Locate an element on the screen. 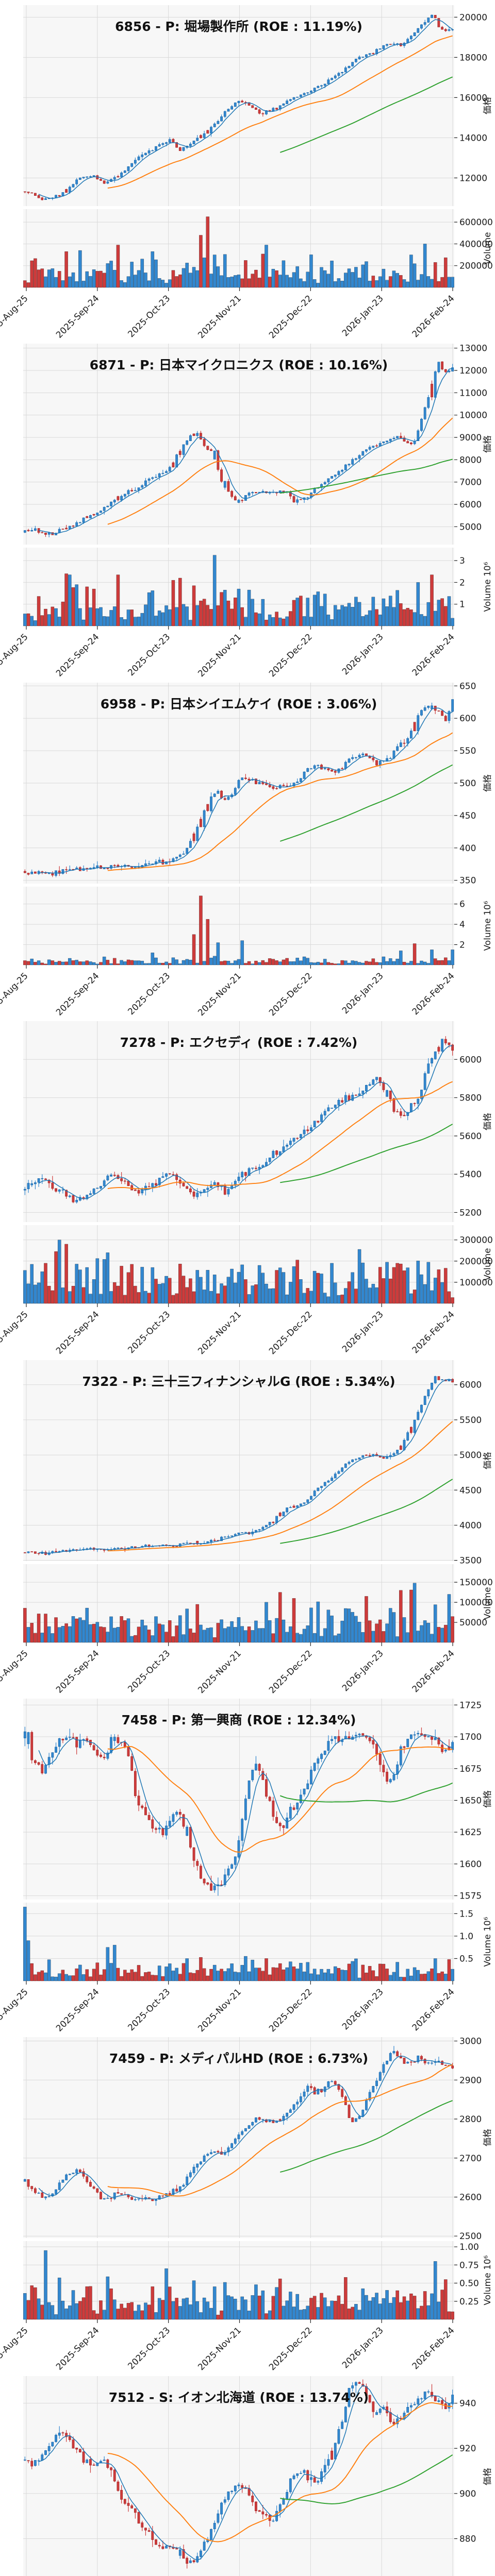 The width and height of the screenshot is (495, 2576). price-tick-label: 7000 is located at coordinates (470, 483).